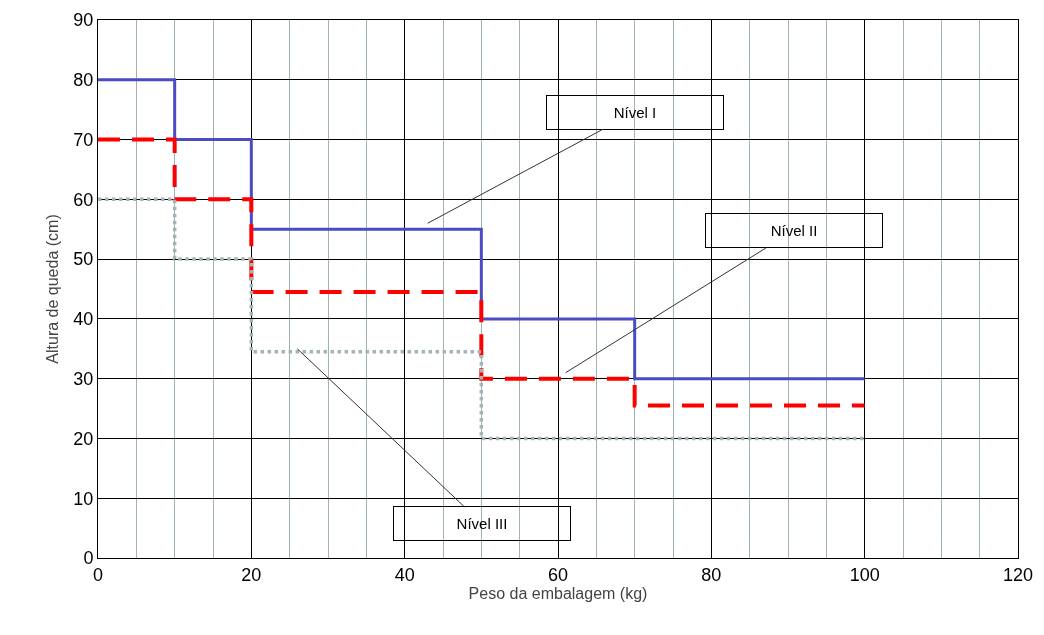  I want to click on y-tick-label: 40, so click(83, 319).